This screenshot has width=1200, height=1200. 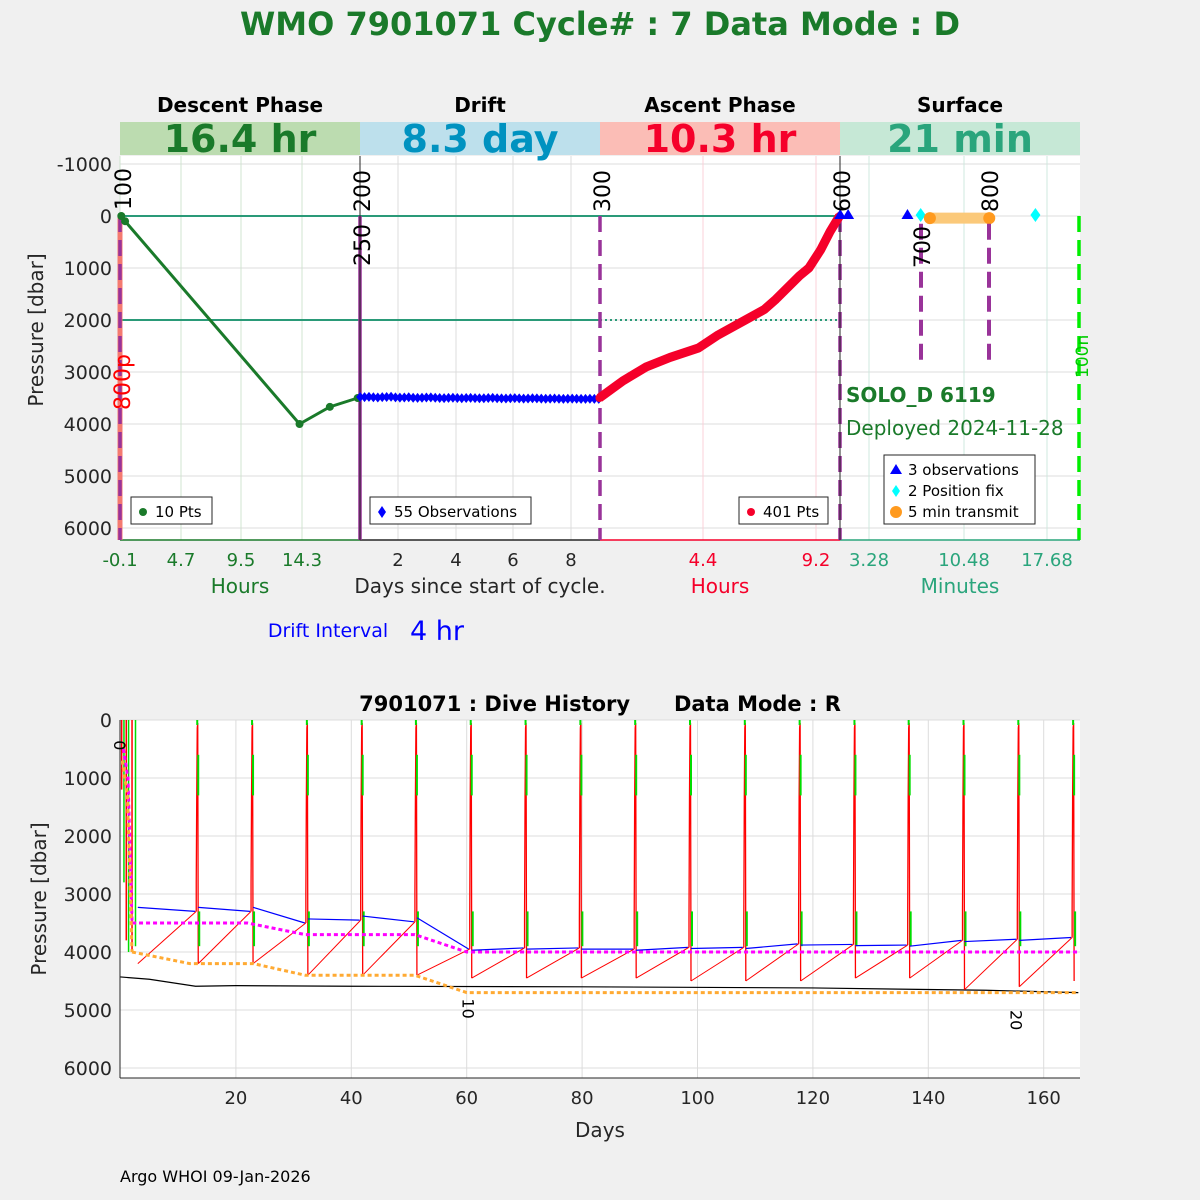 I want to click on x-tick-label: 4, so click(x=455, y=560).